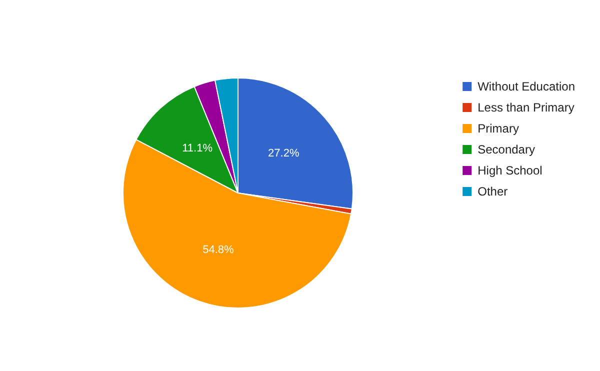  What do you see at coordinates (284, 153) in the screenshot?
I see `data-label: 27.2%` at bounding box center [284, 153].